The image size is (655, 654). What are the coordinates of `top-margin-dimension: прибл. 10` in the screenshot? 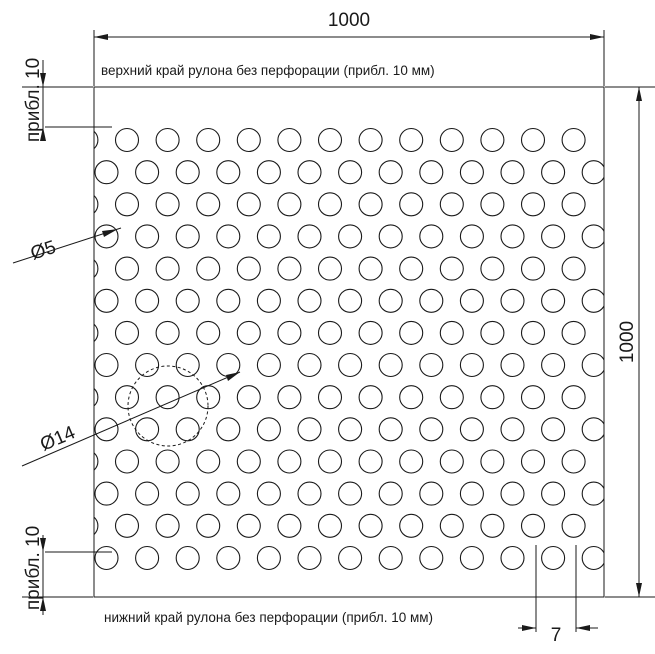 It's located at (67, 100).